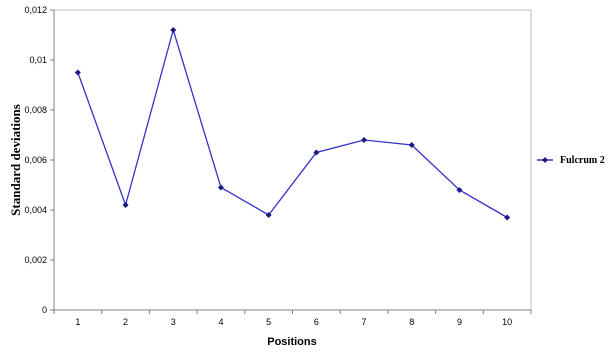 The image size is (610, 352). I want to click on x-tick-label: 5, so click(268, 322).